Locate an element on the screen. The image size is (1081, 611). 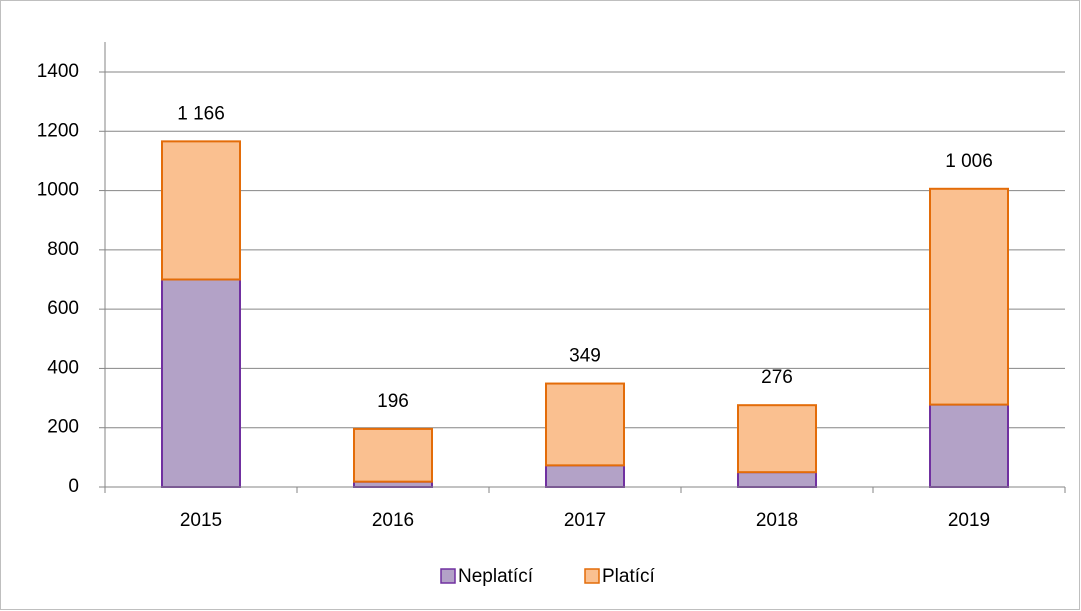
x-tick-label: 2015 is located at coordinates (201, 520).